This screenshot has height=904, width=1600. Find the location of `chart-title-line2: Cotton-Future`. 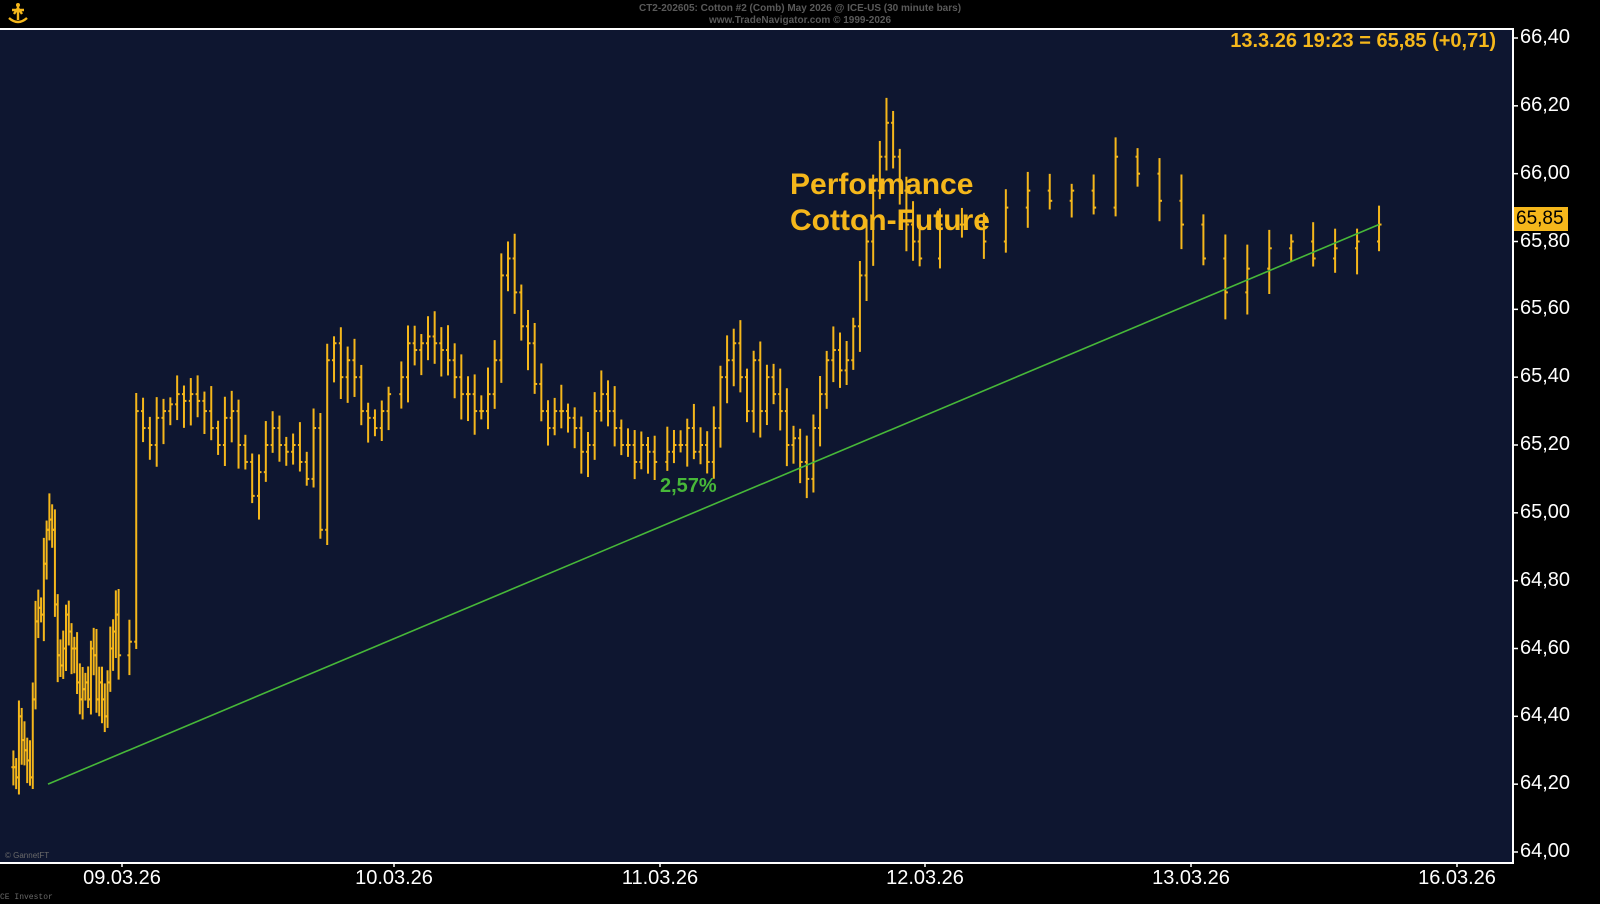

chart-title-line2: Cotton-Future is located at coordinates (890, 220).